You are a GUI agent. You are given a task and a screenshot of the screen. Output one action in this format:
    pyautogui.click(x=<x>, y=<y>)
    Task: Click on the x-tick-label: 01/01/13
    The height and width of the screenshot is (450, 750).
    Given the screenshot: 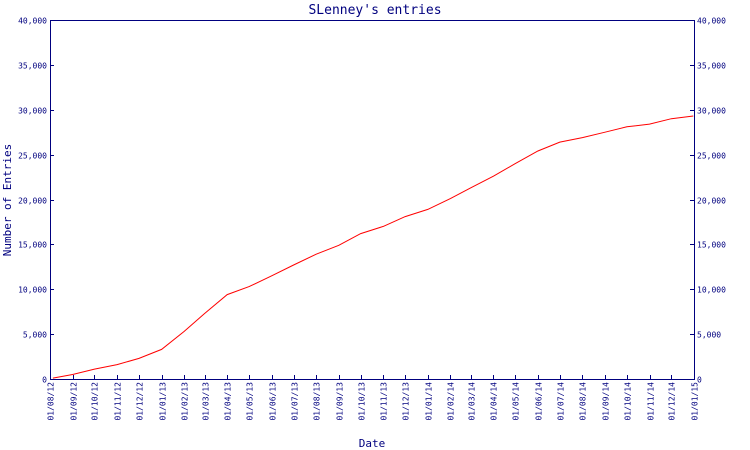 What is the action you would take?
    pyautogui.click(x=163, y=401)
    